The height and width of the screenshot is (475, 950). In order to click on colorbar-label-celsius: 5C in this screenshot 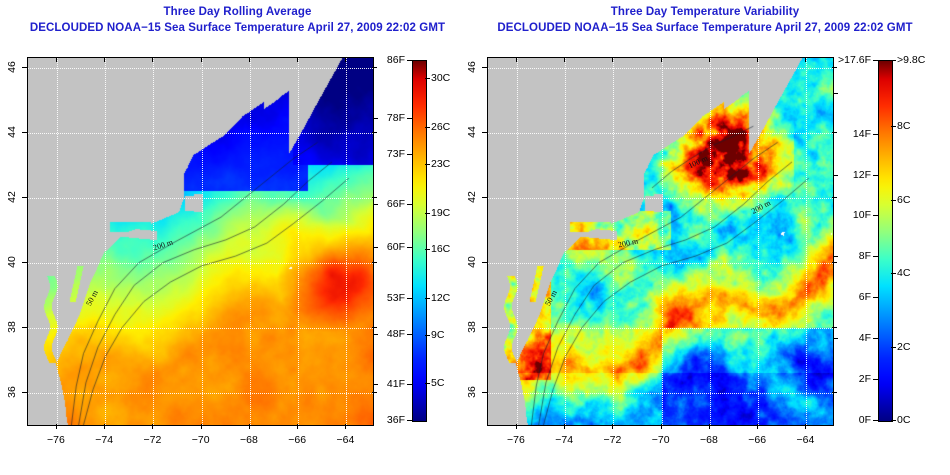, I will do `click(438, 383)`.